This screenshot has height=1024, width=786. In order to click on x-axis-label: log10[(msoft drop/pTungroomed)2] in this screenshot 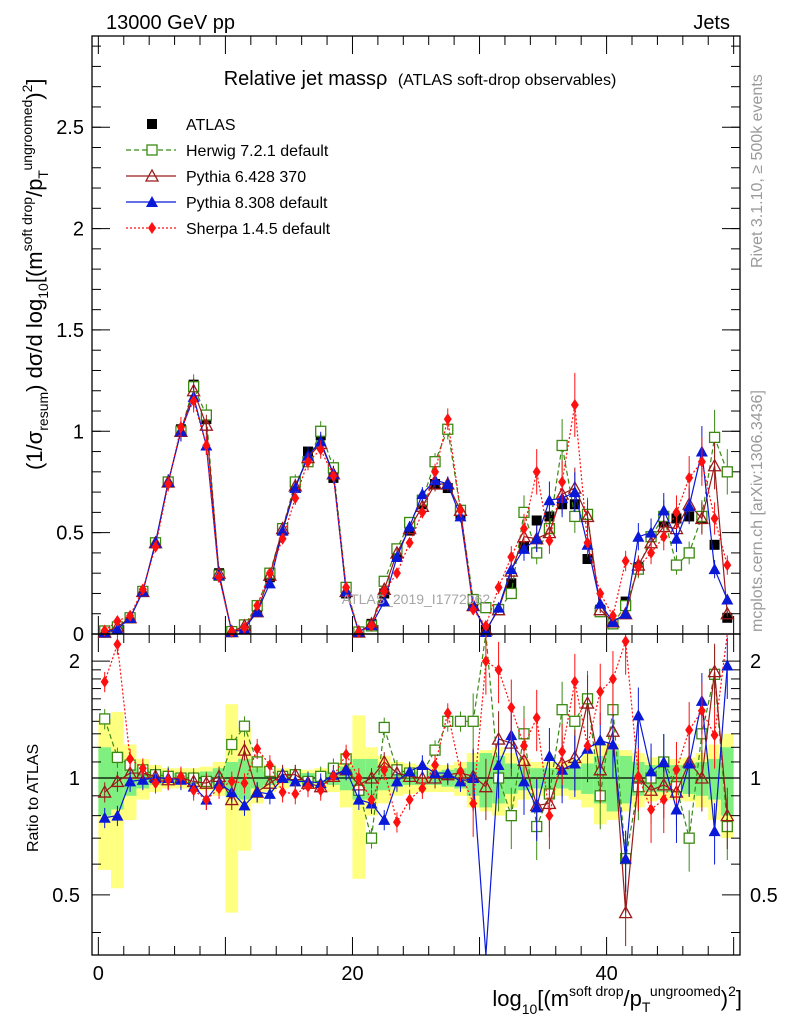, I will do `click(617, 1000)`.